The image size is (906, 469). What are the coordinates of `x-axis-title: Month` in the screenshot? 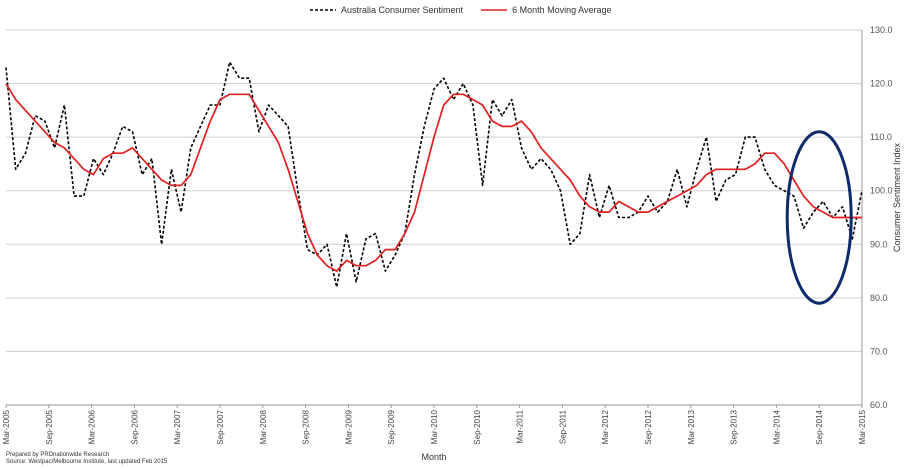 It's located at (433, 457).